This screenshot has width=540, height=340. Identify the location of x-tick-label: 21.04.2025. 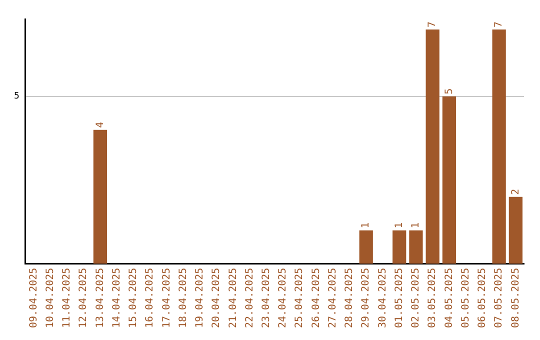
(233, 298).